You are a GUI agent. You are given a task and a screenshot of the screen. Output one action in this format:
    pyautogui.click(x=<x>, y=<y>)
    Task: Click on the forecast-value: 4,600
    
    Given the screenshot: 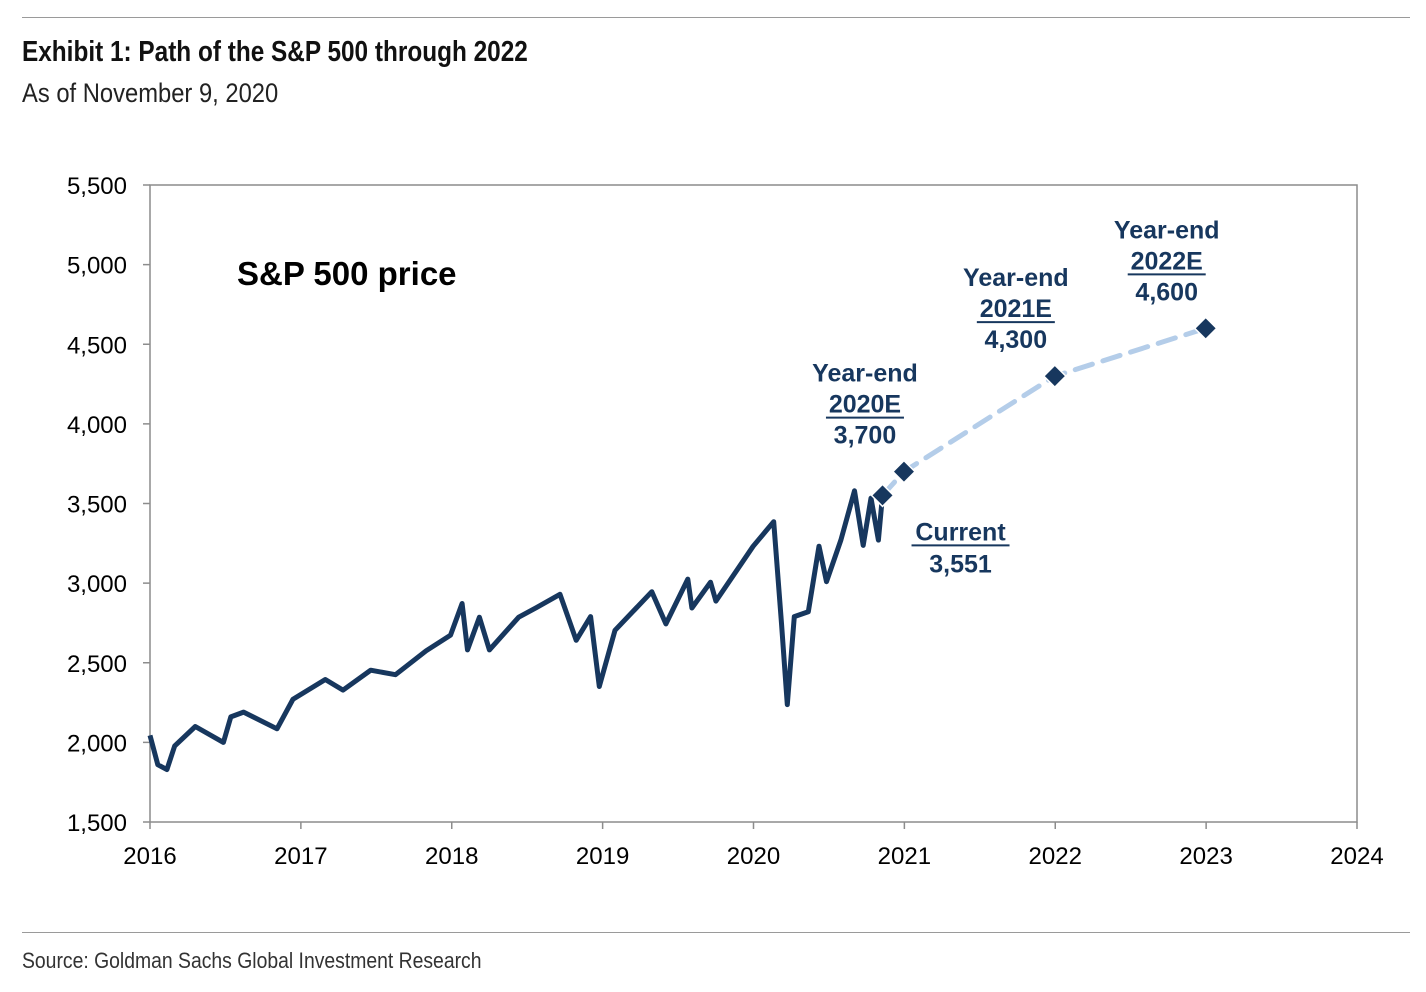 What is the action you would take?
    pyautogui.click(x=1166, y=292)
    